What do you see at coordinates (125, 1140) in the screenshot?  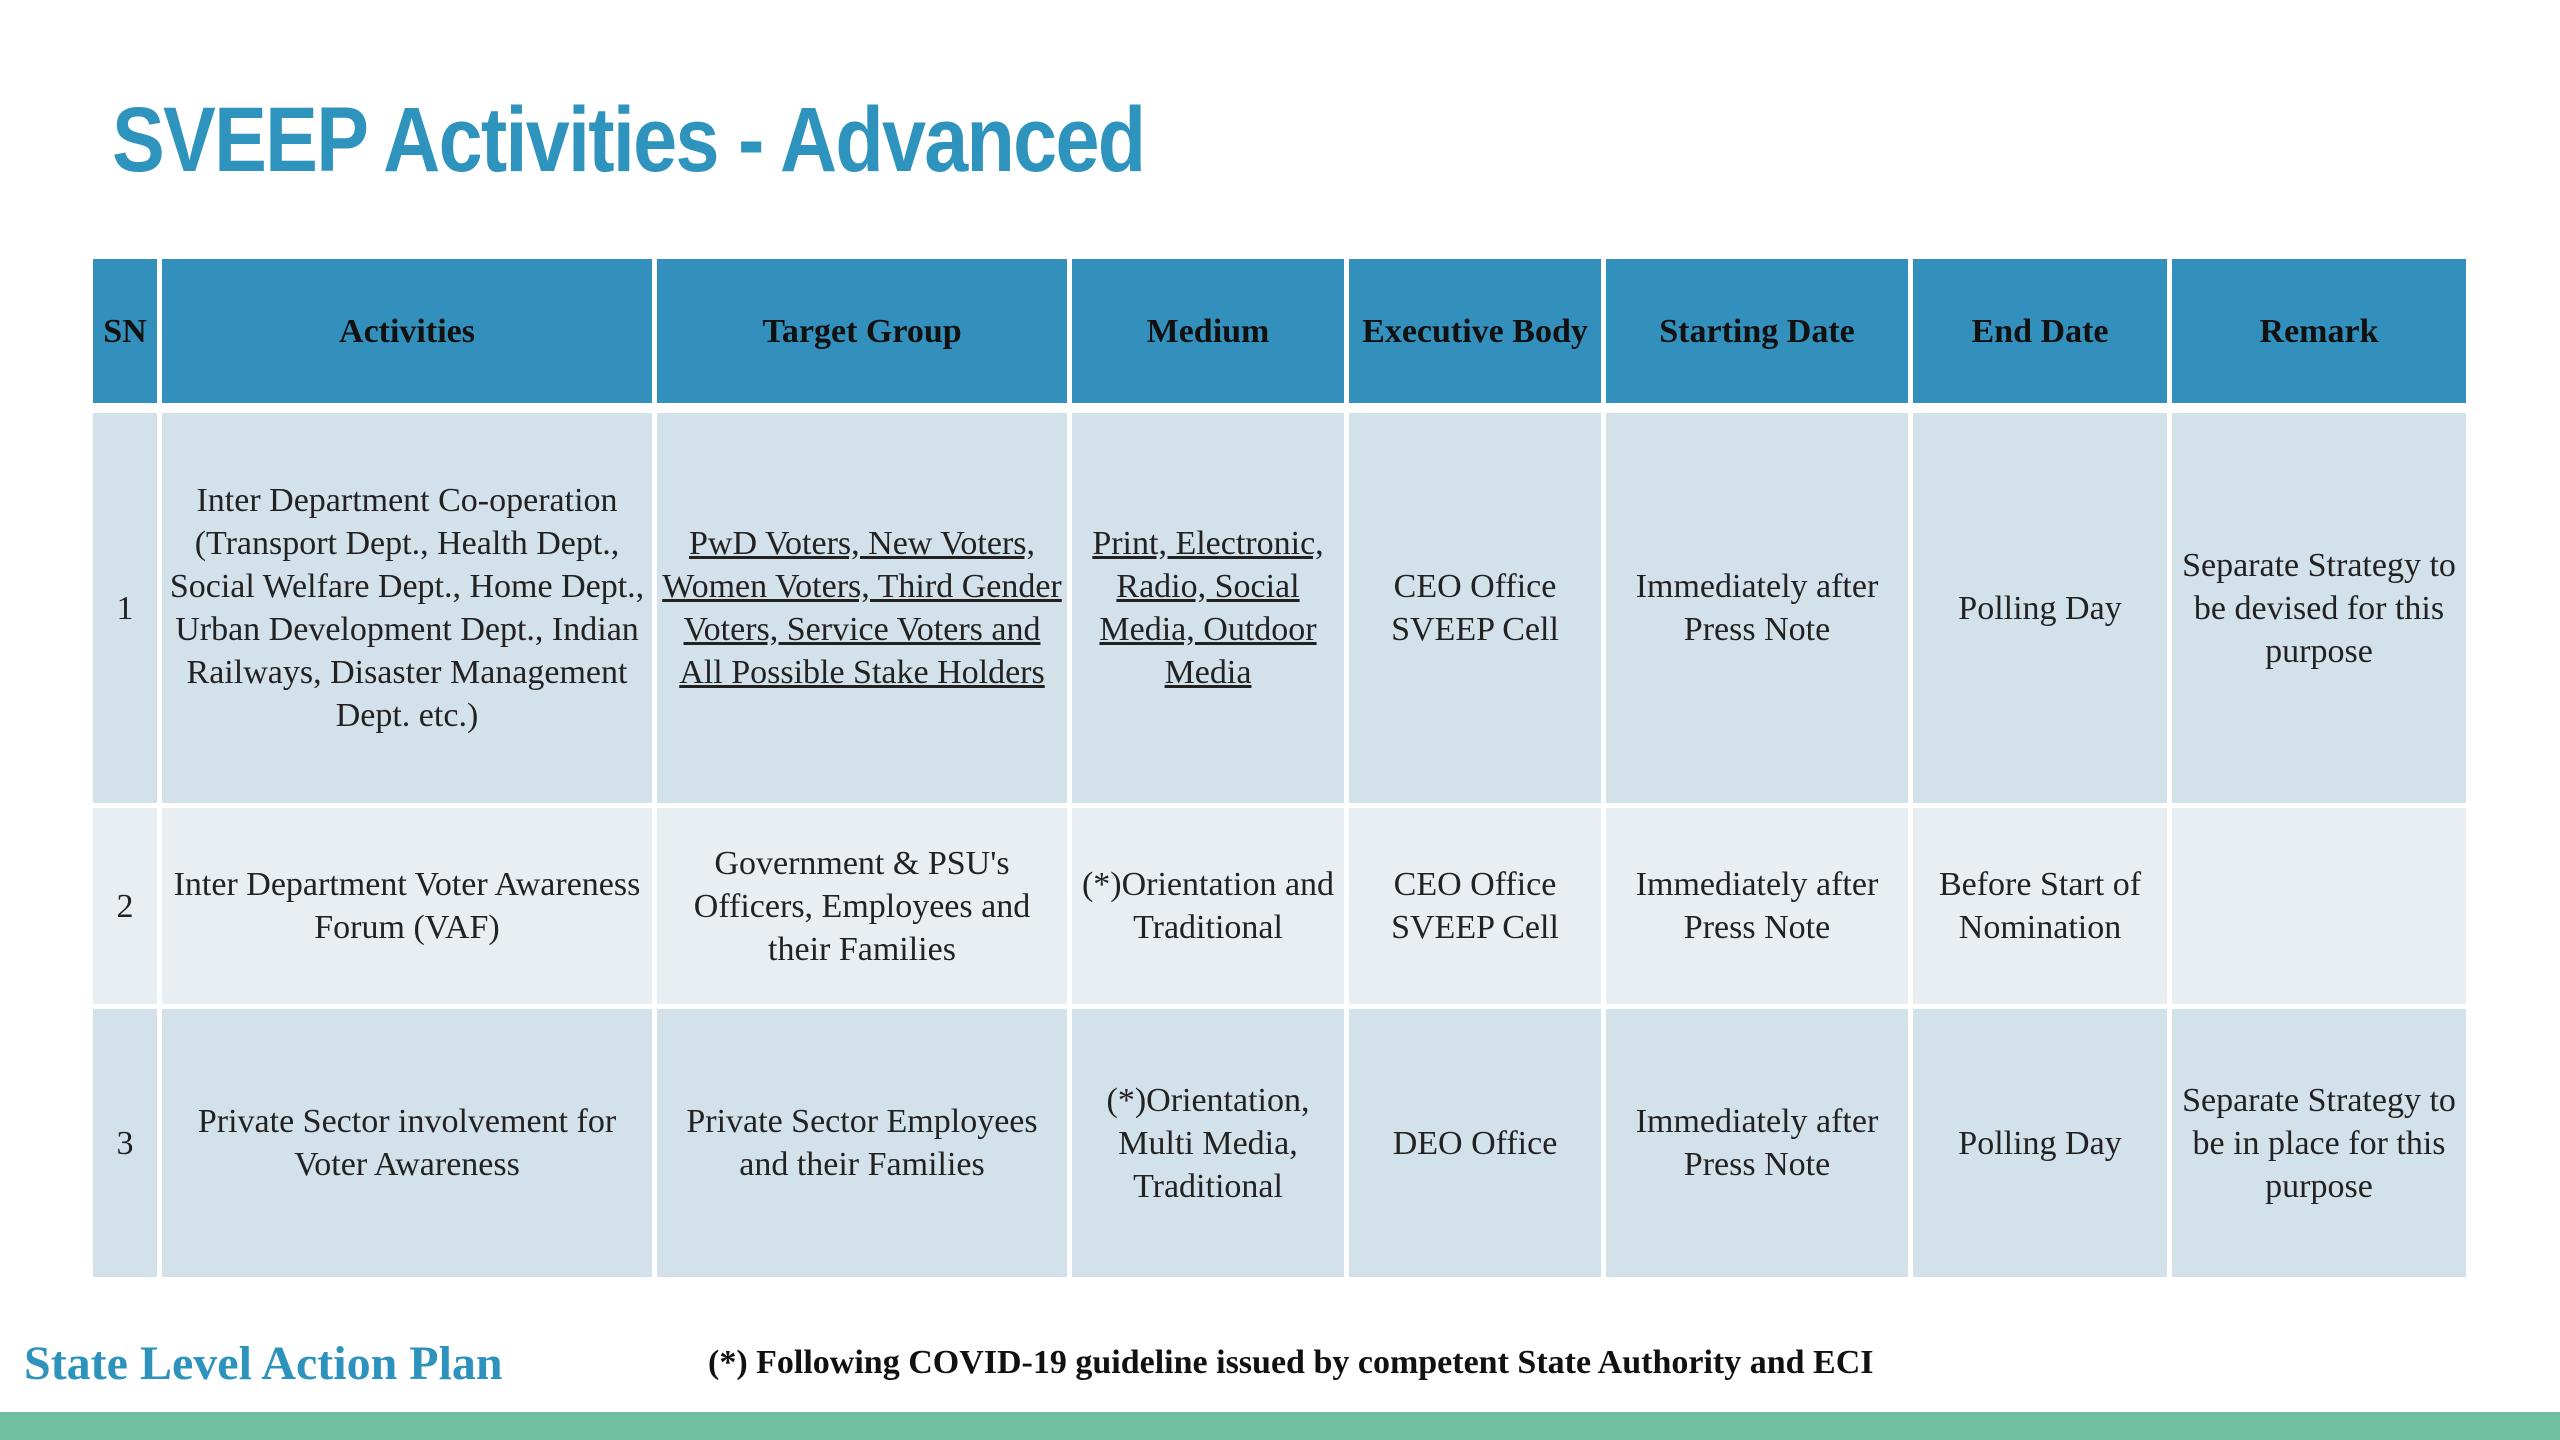 I see `cell-sn: 3` at bounding box center [125, 1140].